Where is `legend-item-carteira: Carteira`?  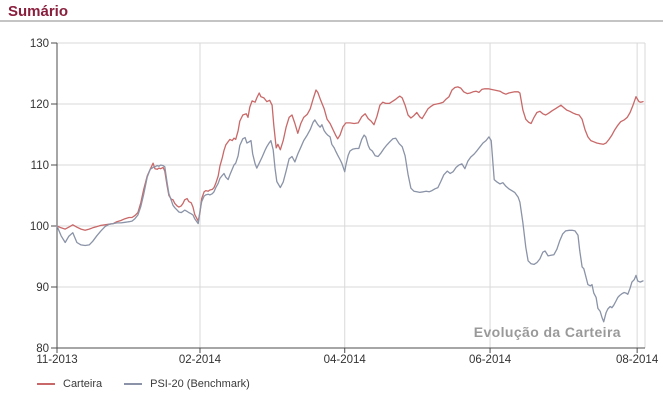
legend-item-carteira: Carteira is located at coordinates (69, 384).